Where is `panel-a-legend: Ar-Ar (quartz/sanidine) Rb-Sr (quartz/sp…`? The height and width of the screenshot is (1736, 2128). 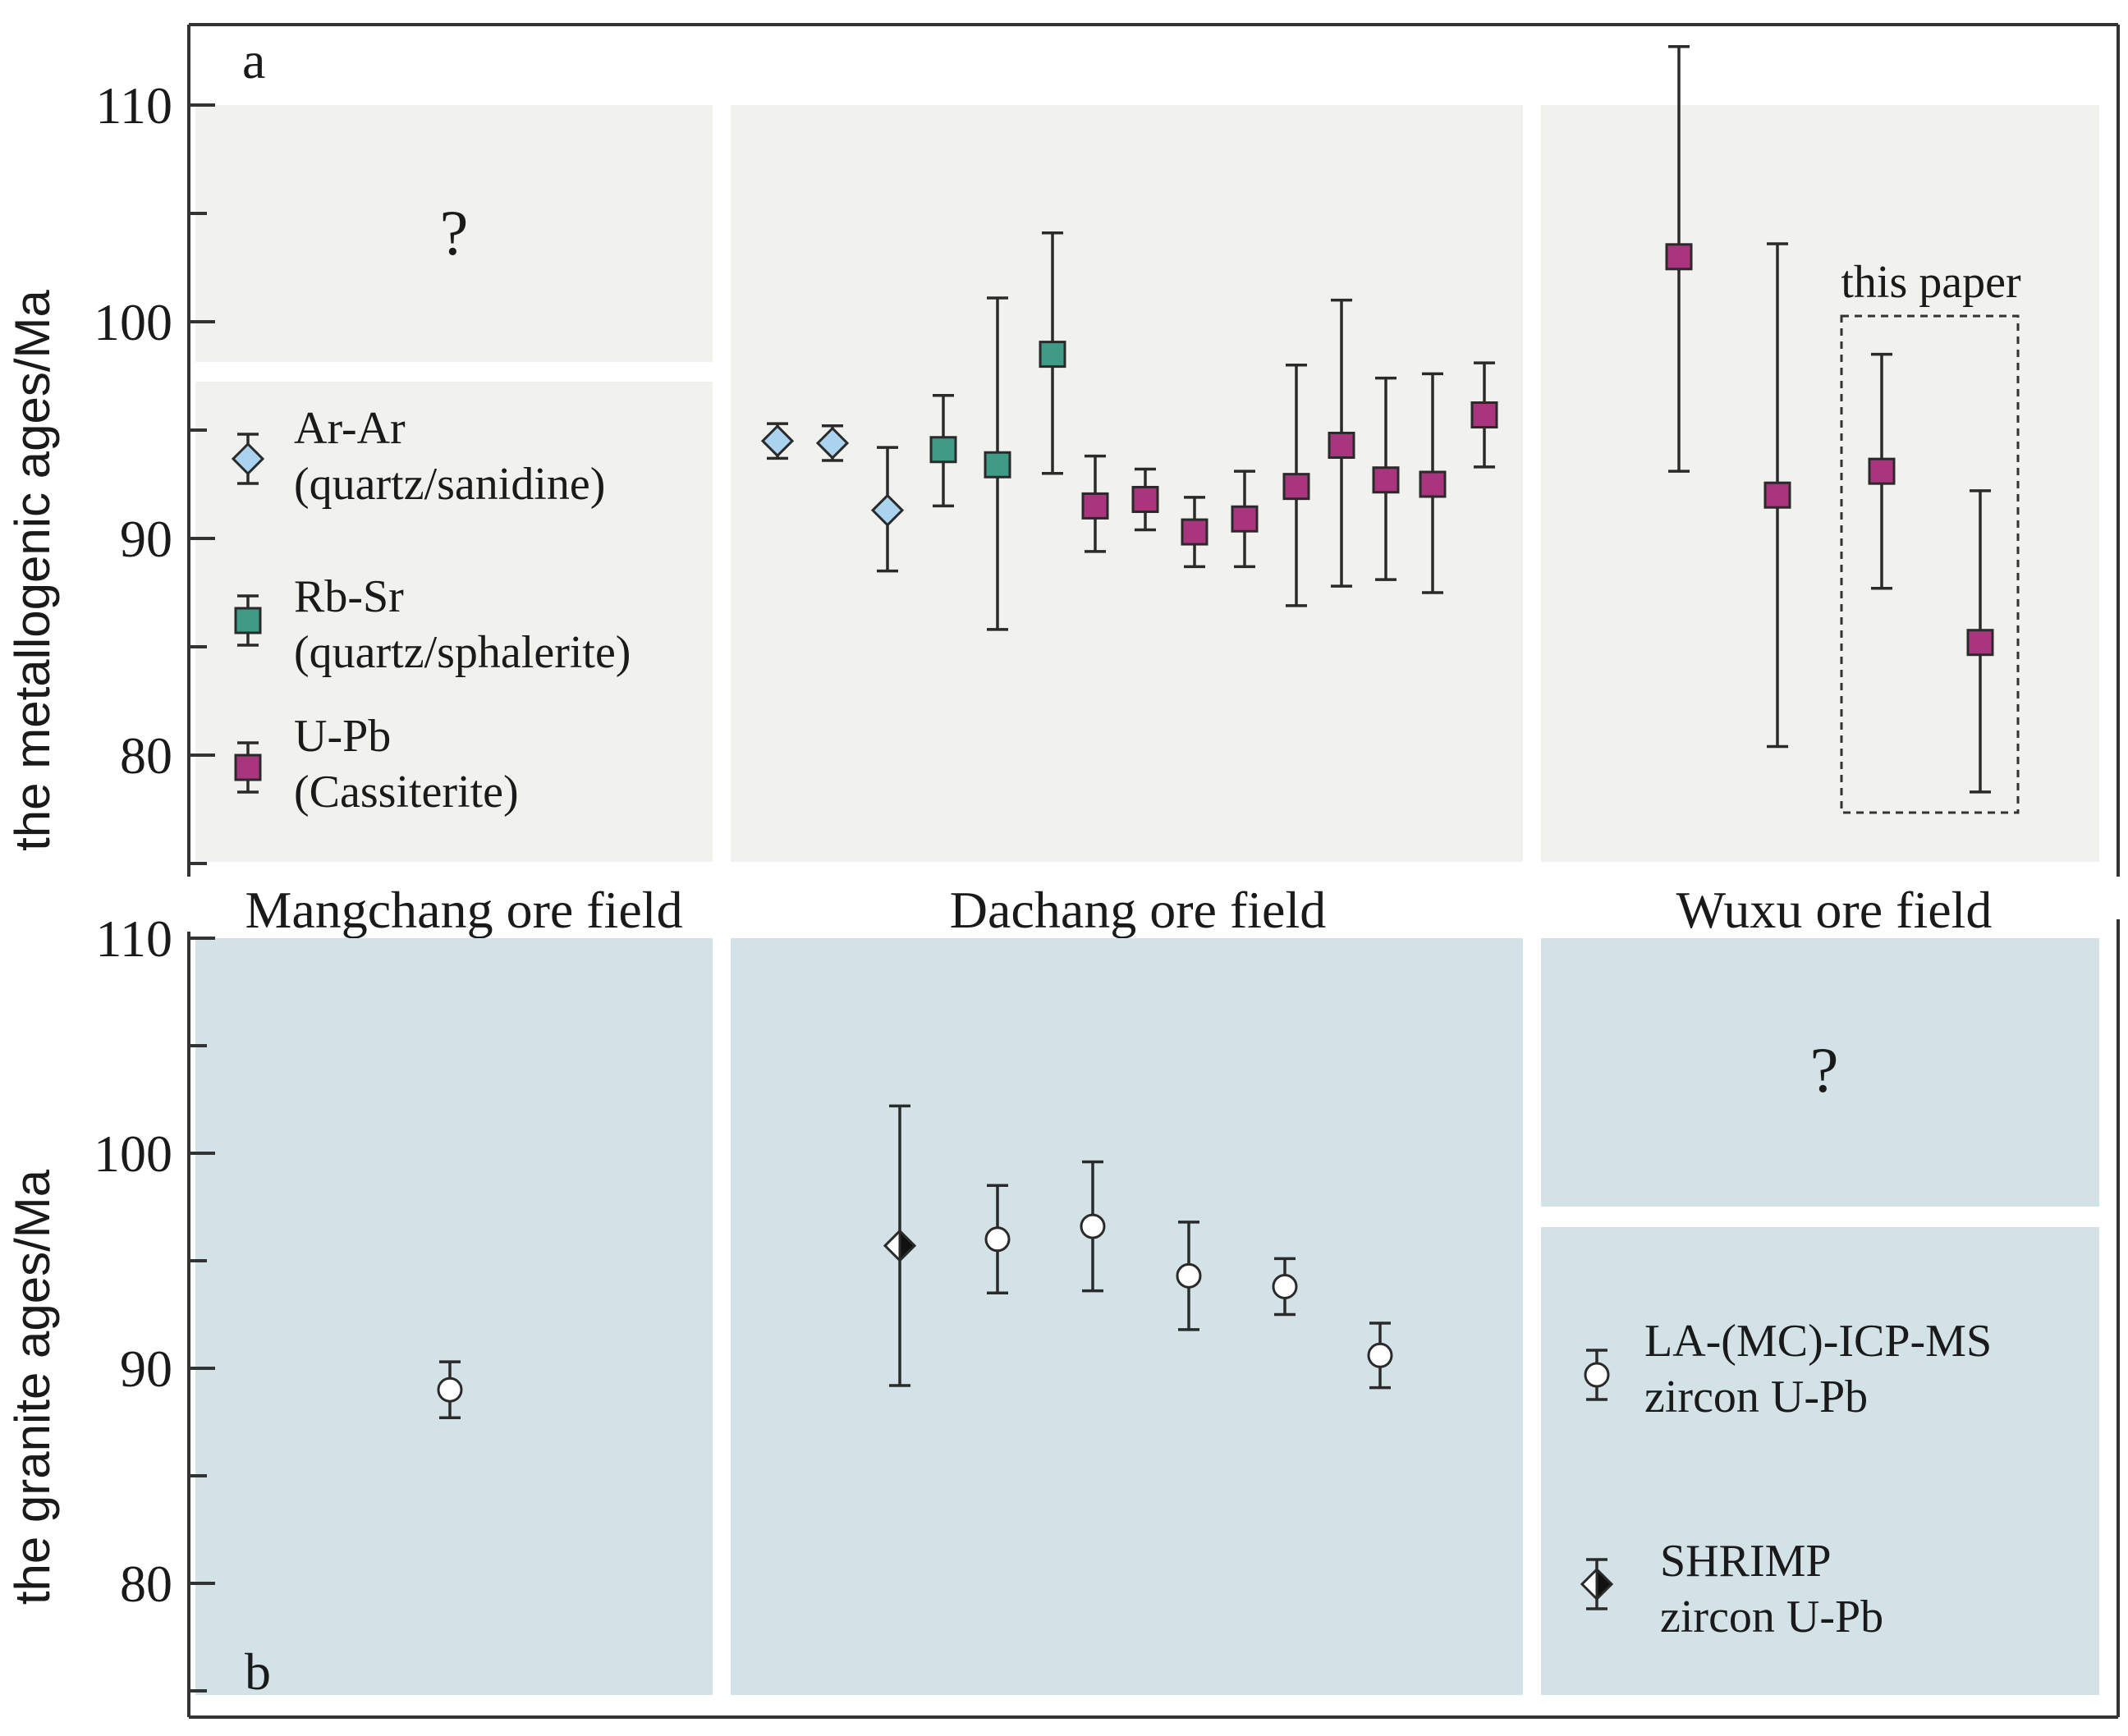
panel-a-legend: Ar-Ar (quartz/sanidine) Rb-Sr (quartz/sp… is located at coordinates (431, 610).